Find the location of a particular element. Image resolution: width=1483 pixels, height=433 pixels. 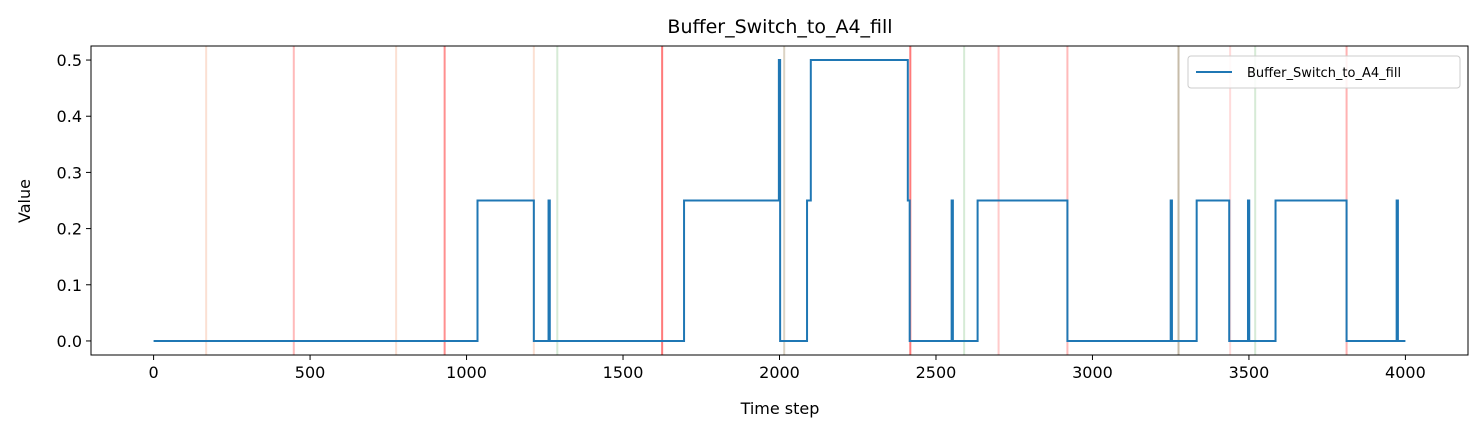

y-tick-label-1: 0.1 is located at coordinates (69, 285).